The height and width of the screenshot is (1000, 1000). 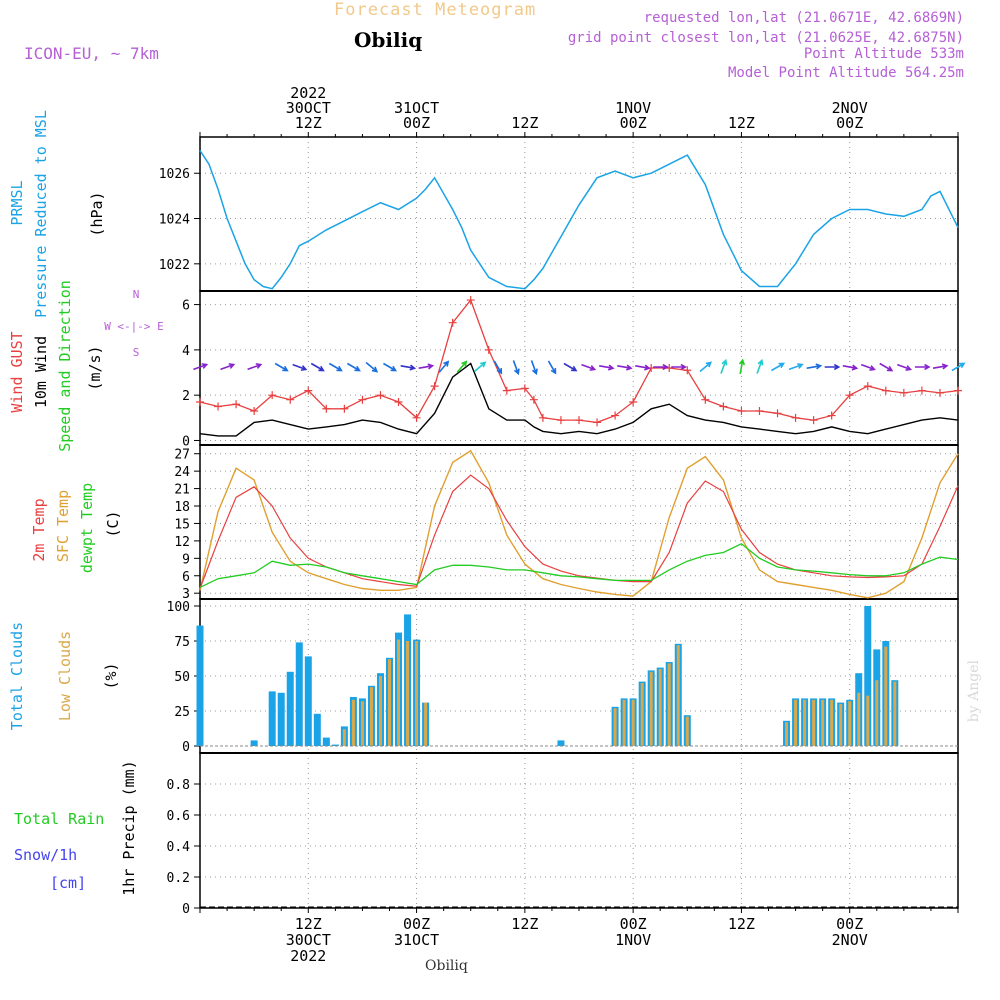 I want to click on y-tick-label: 18, so click(x=182, y=507).